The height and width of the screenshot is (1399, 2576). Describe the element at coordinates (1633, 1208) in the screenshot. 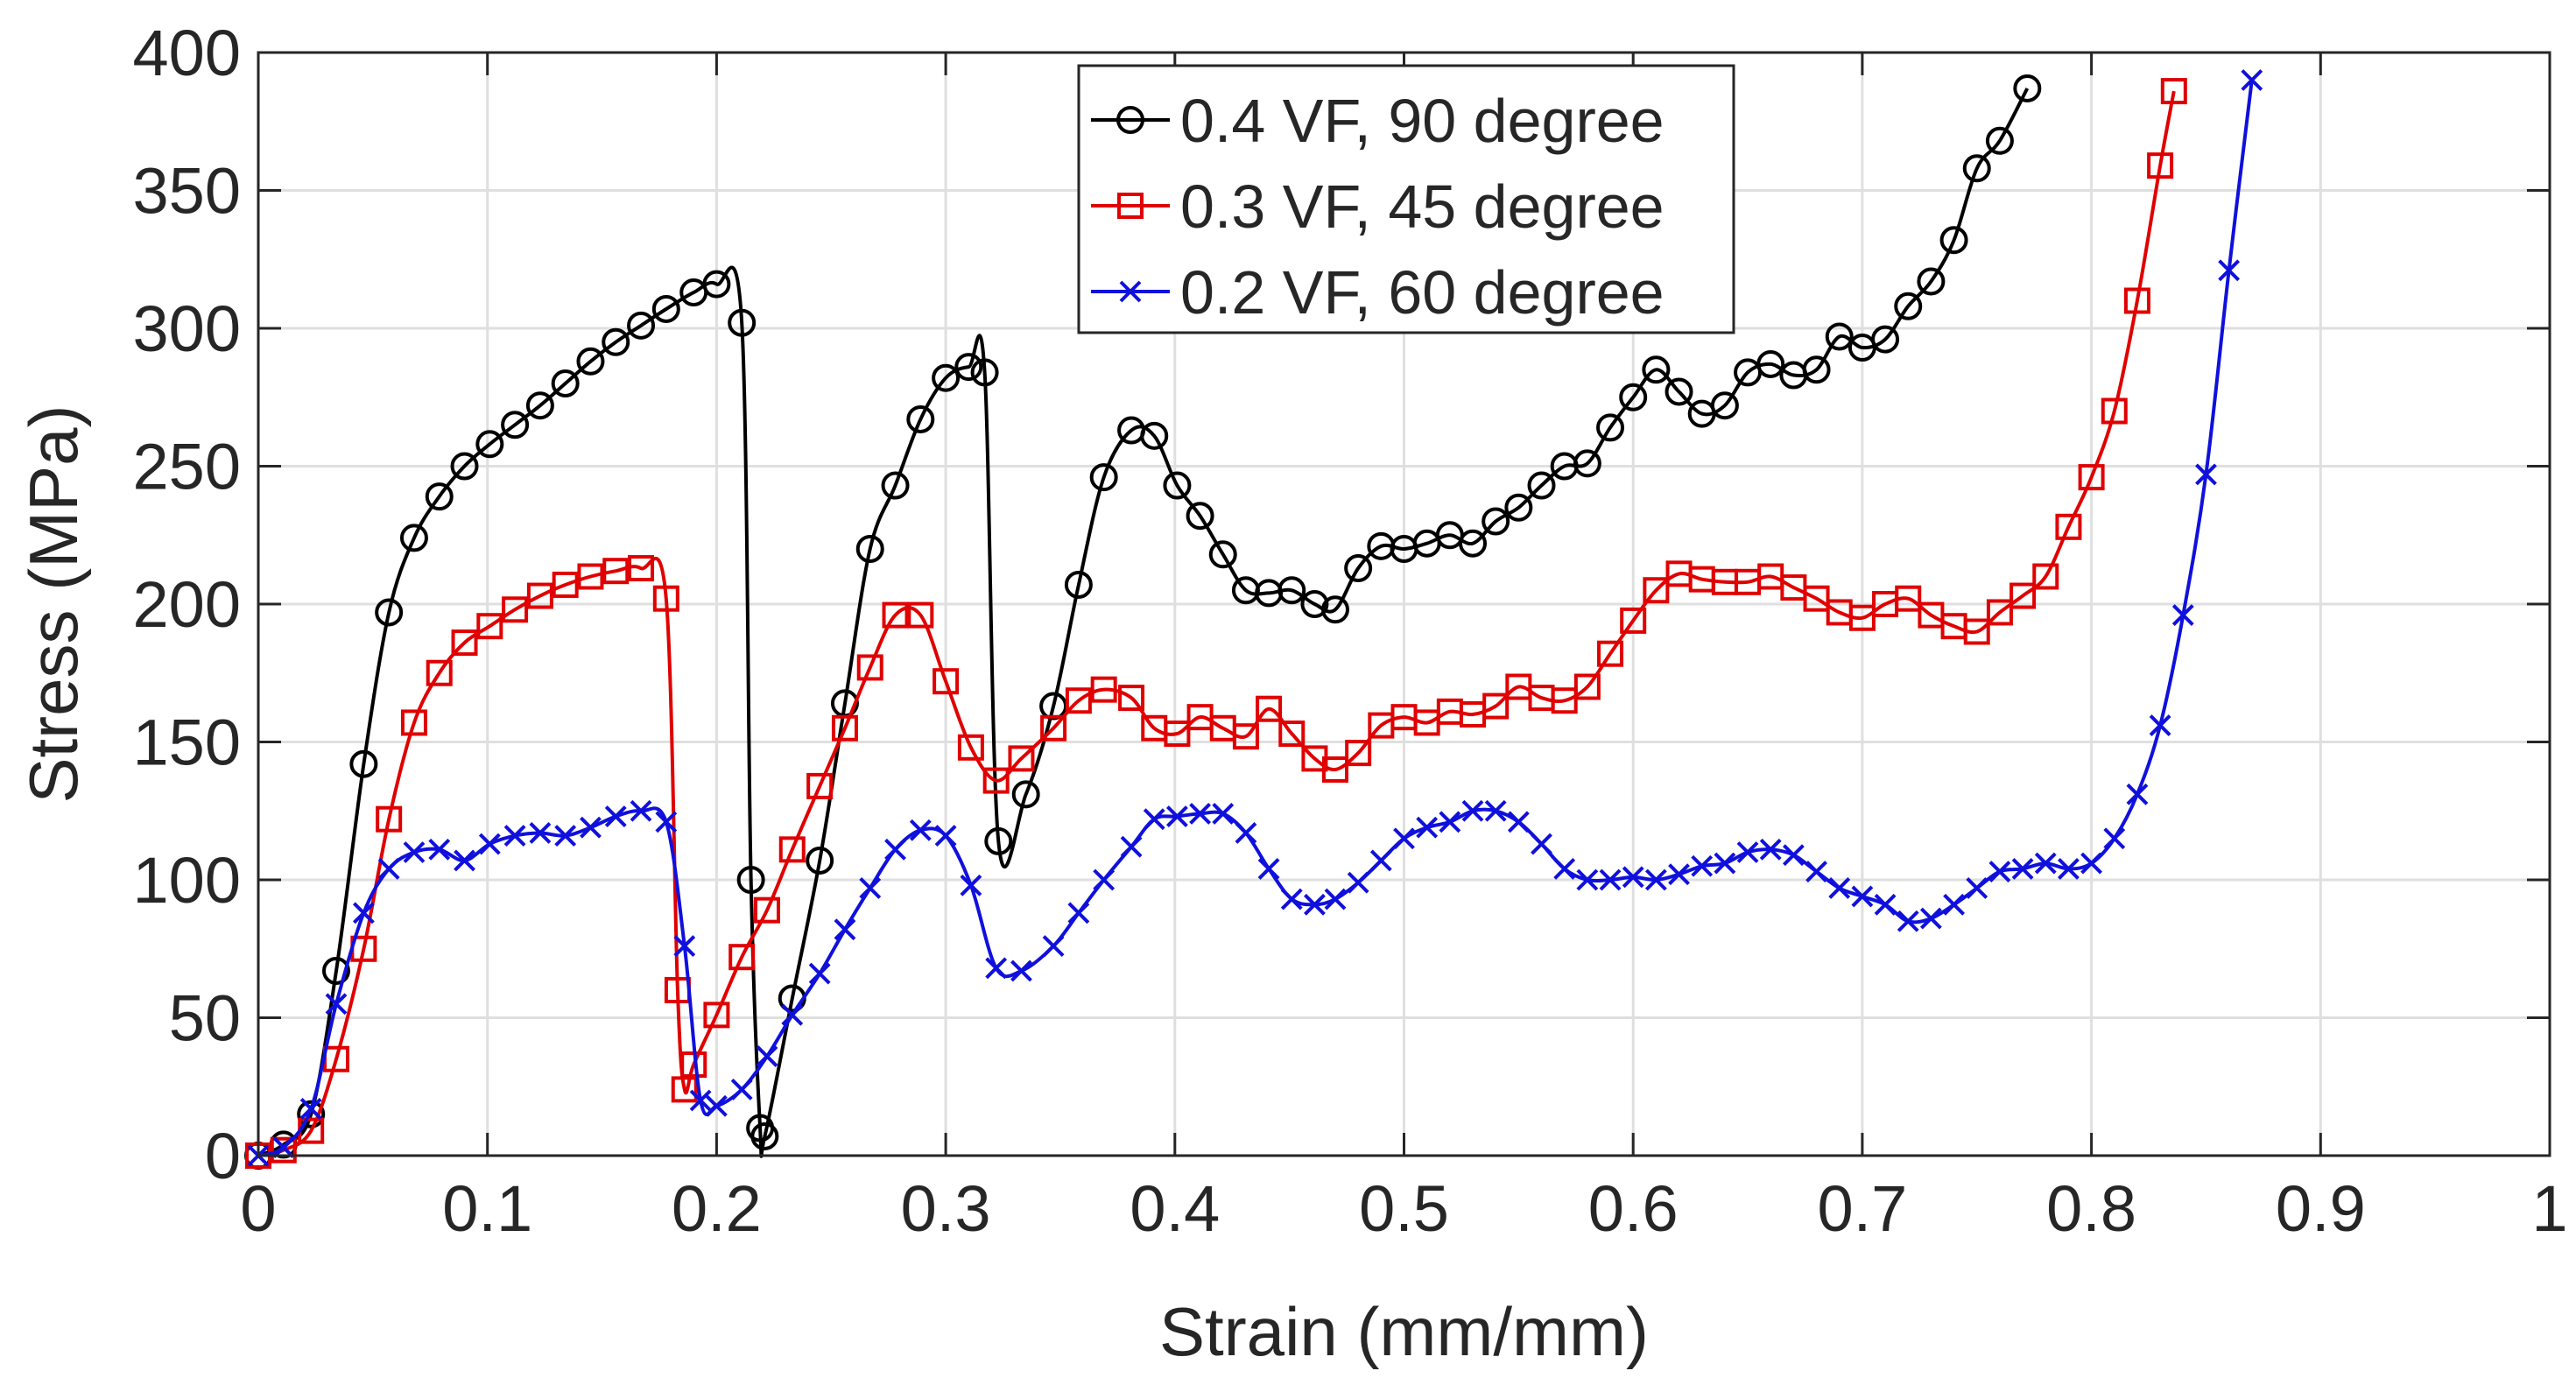

I see `x-tick-label: 0.6` at that location.